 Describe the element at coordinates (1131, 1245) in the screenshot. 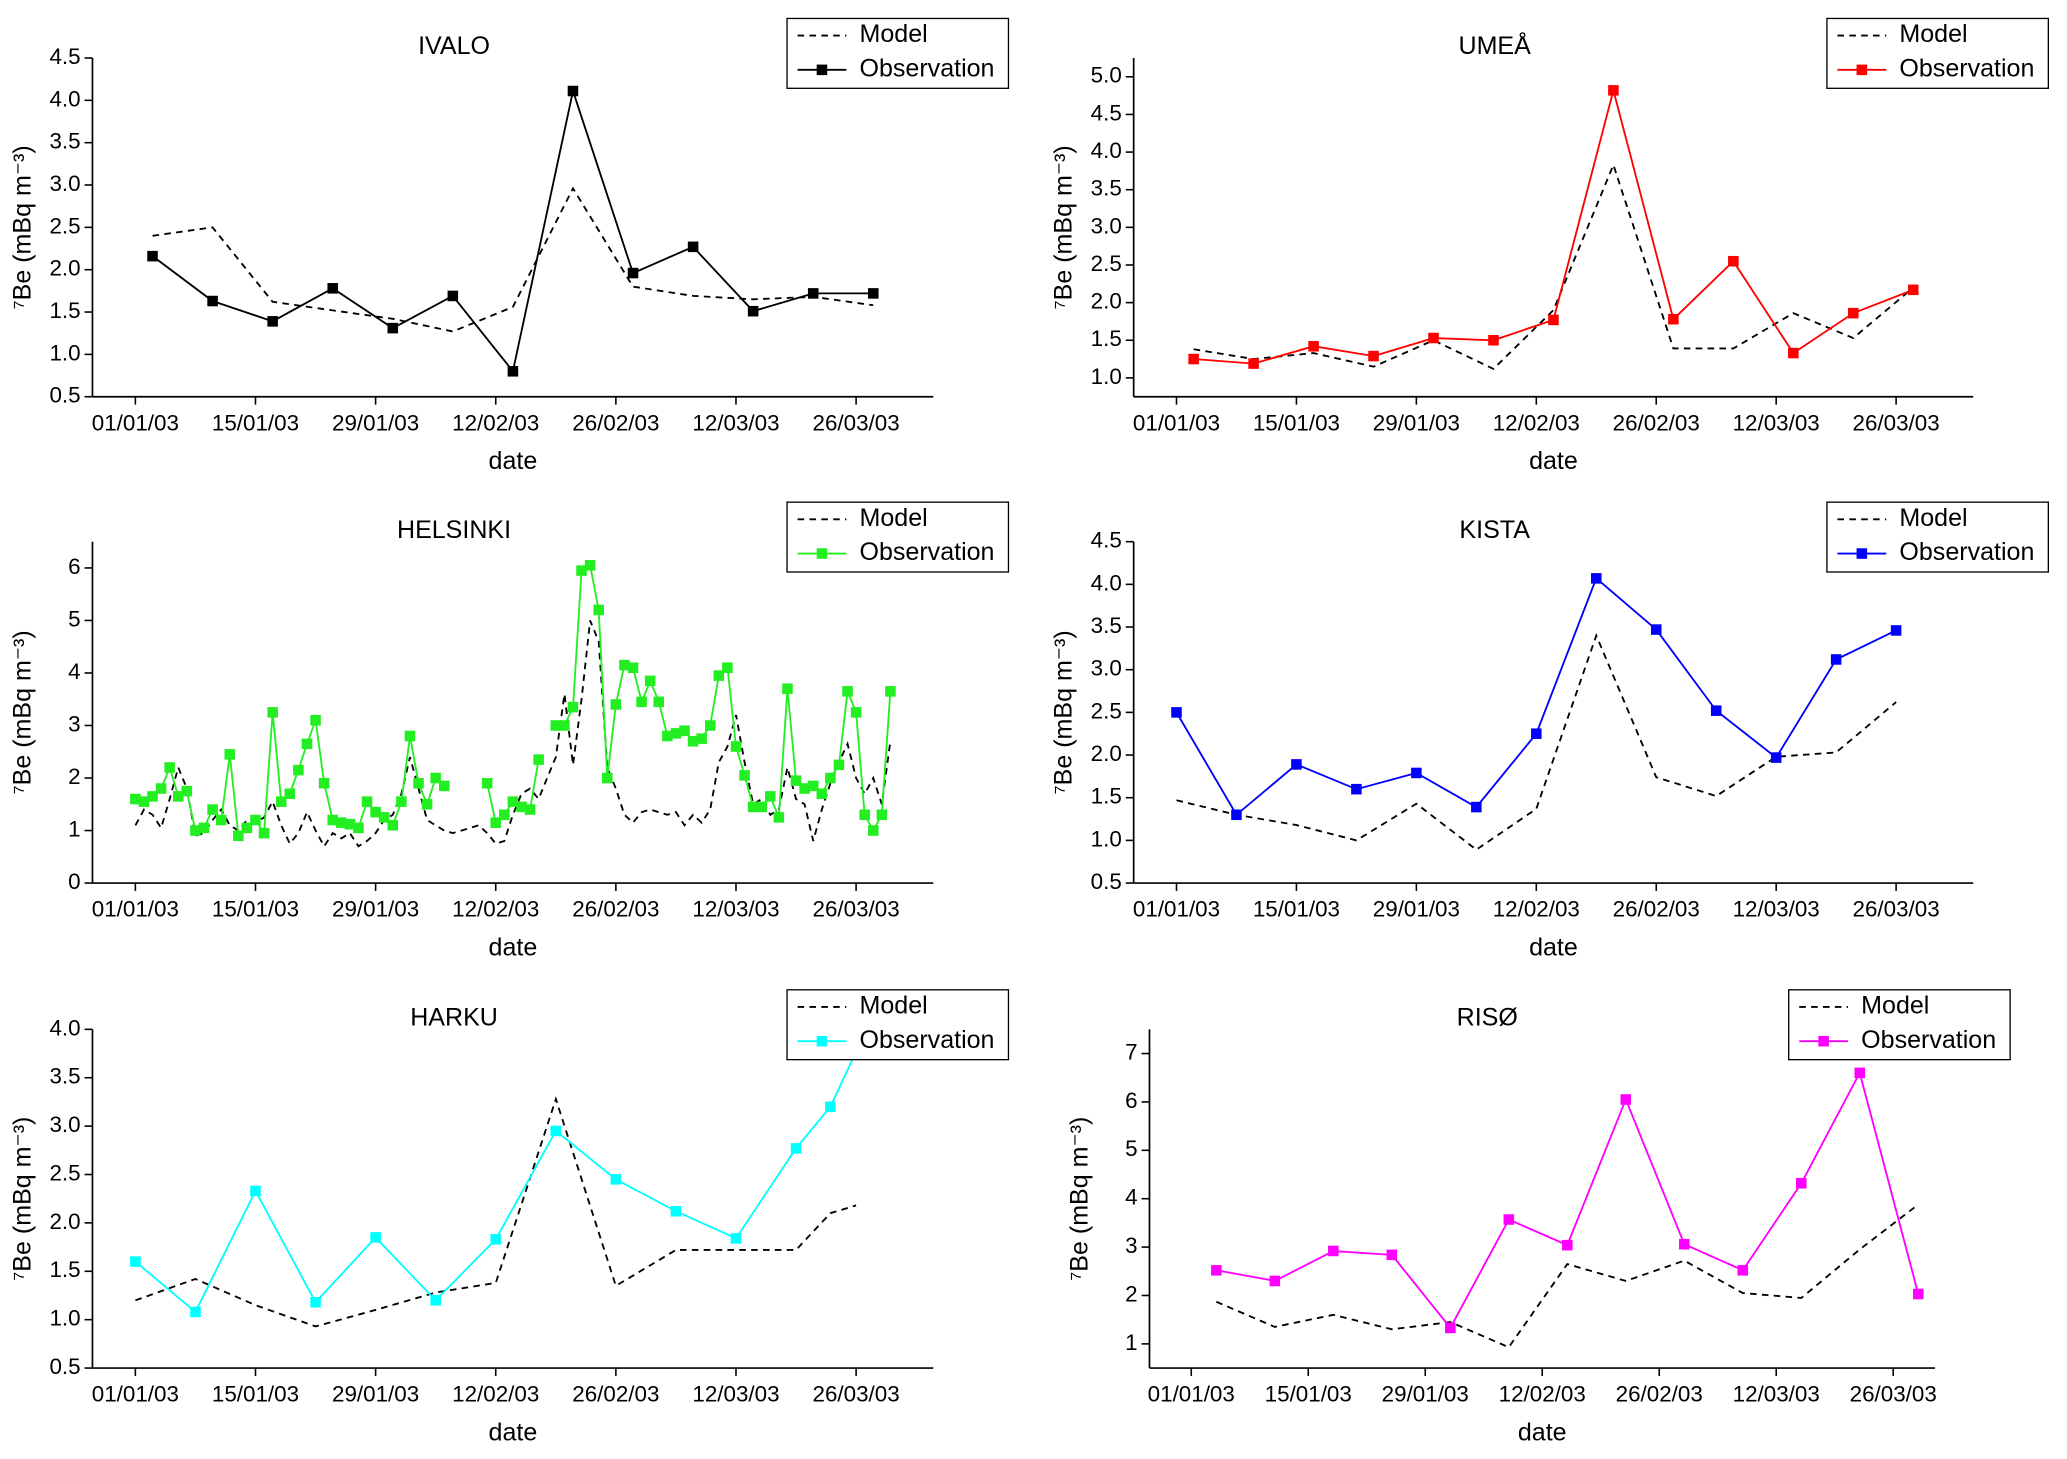

I see `y-tick-label: 3` at that location.